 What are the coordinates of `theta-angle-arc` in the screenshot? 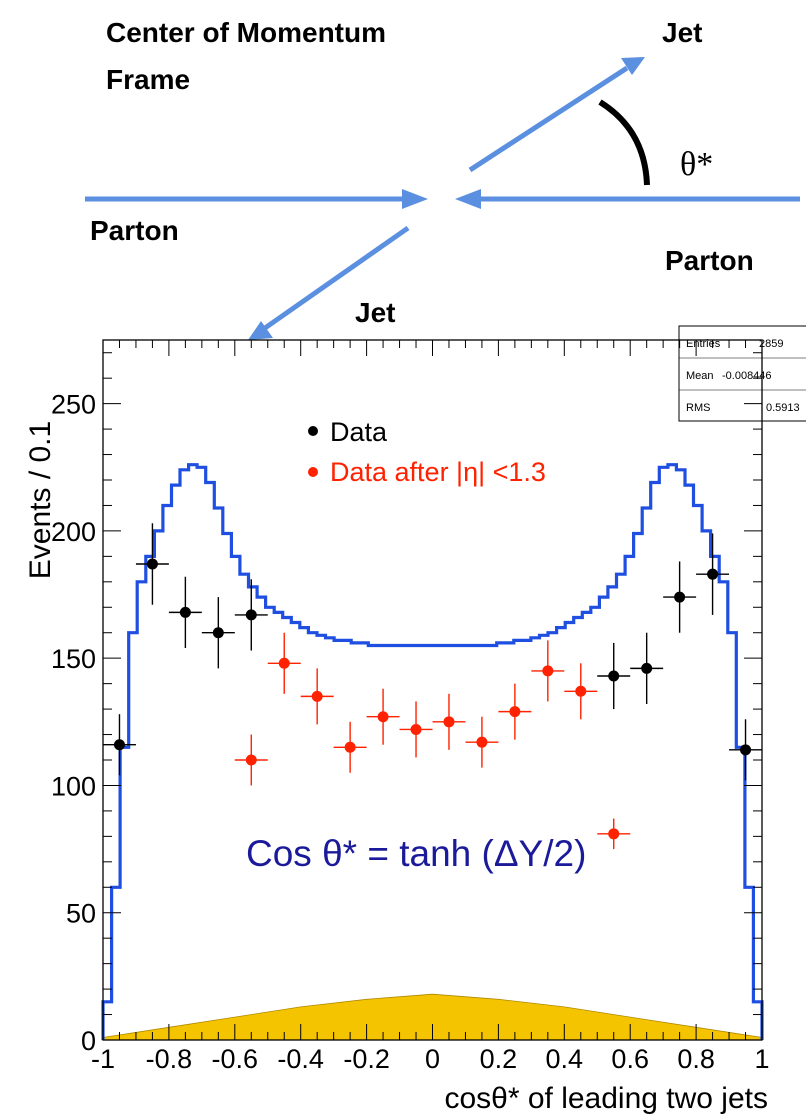 It's located at (624, 142).